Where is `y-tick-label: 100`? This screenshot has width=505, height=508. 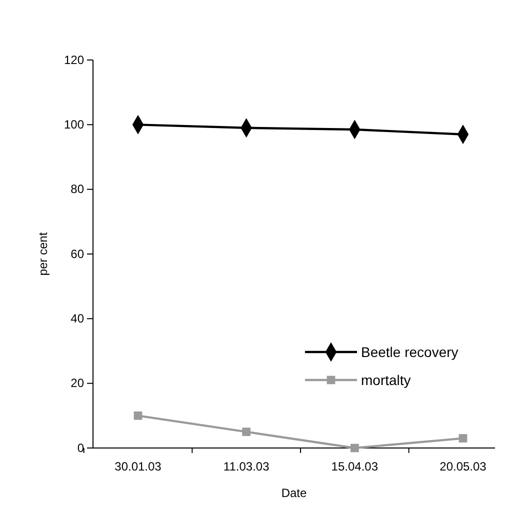 y-tick-label: 100 is located at coordinates (74, 125).